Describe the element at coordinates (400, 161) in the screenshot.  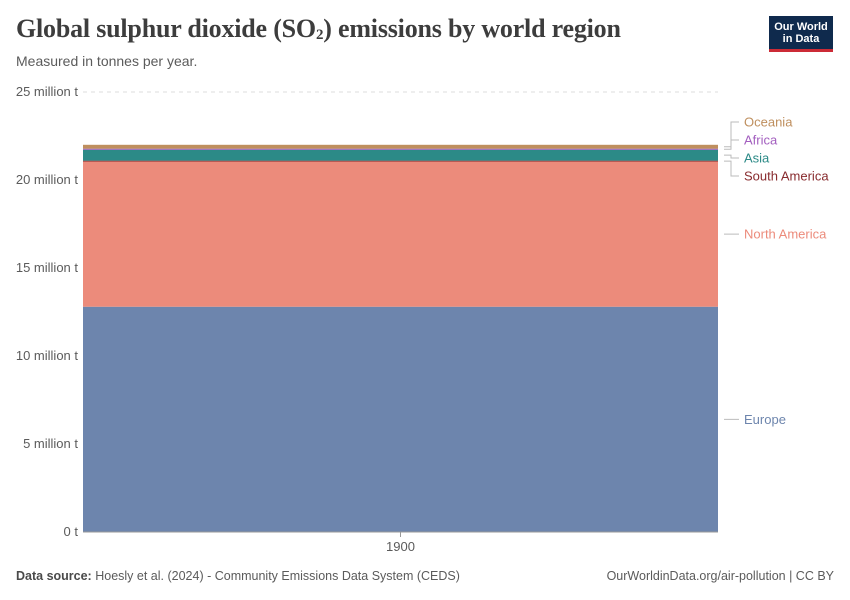
I see `area-south-america` at that location.